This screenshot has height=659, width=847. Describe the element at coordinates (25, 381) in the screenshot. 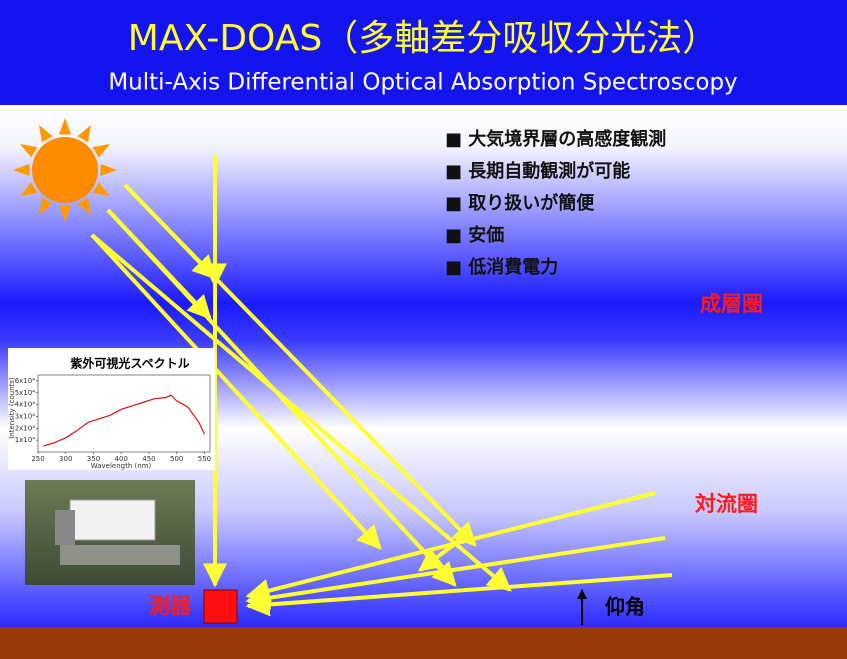

I see `y-tick-label: 6x10⁴` at that location.